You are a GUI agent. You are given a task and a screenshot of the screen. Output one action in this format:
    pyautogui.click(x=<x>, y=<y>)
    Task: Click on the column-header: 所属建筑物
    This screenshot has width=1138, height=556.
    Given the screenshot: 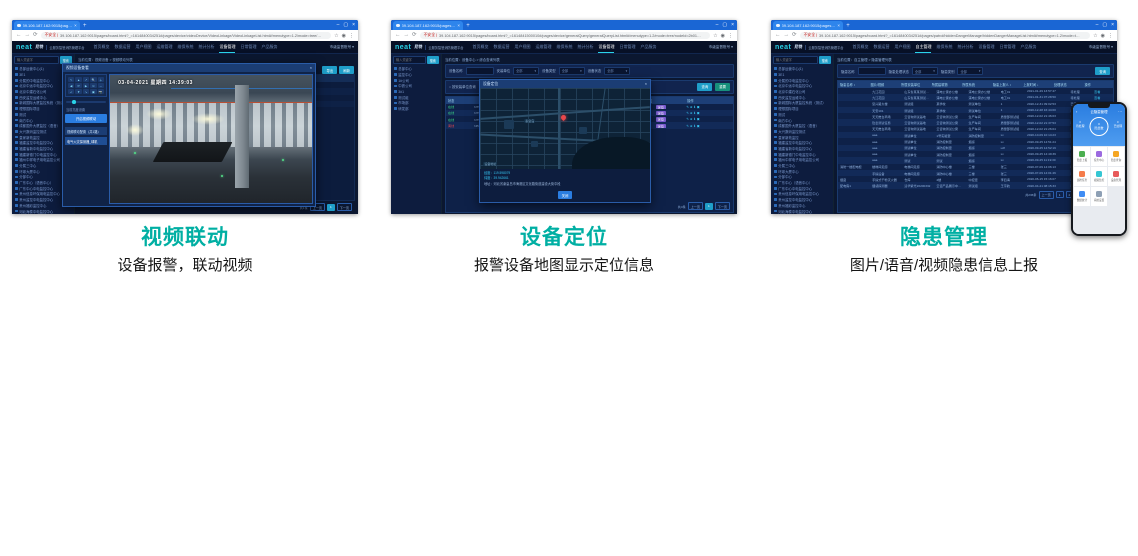 What is the action you would take?
    pyautogui.click(x=939, y=85)
    